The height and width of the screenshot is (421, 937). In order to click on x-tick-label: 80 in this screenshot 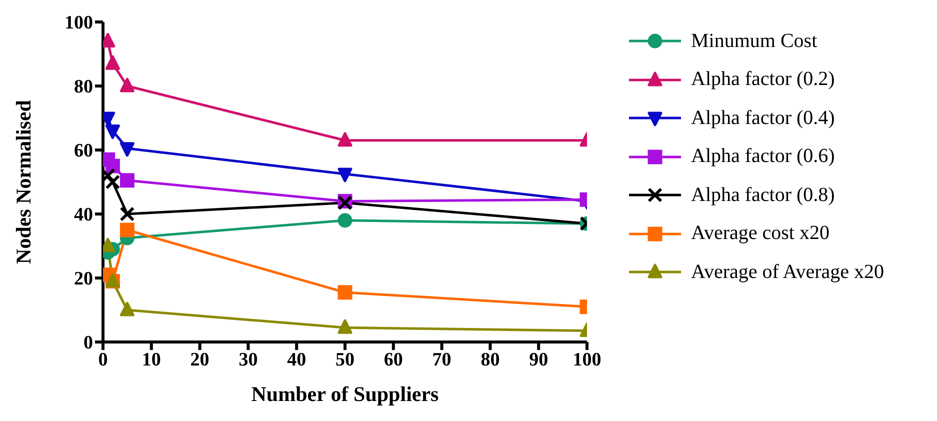, I will do `click(490, 359)`.